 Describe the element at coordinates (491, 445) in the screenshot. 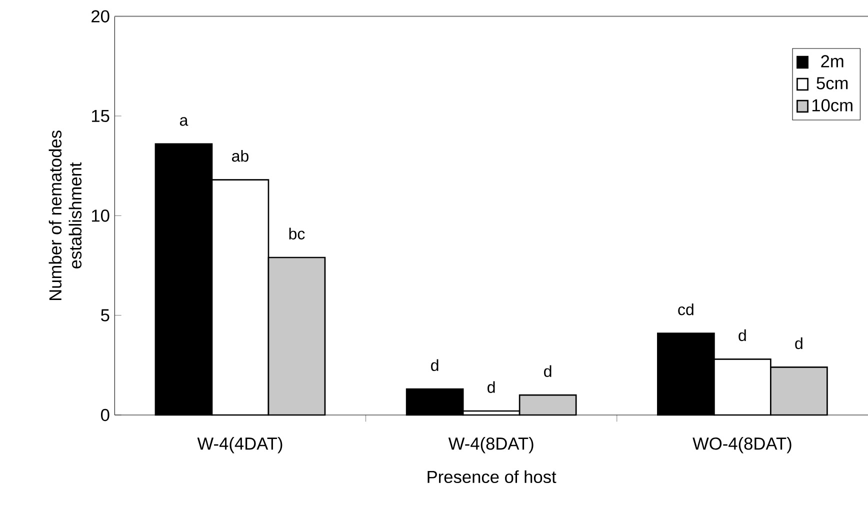

I see `x-tick-label: W-4(8DAT)` at that location.